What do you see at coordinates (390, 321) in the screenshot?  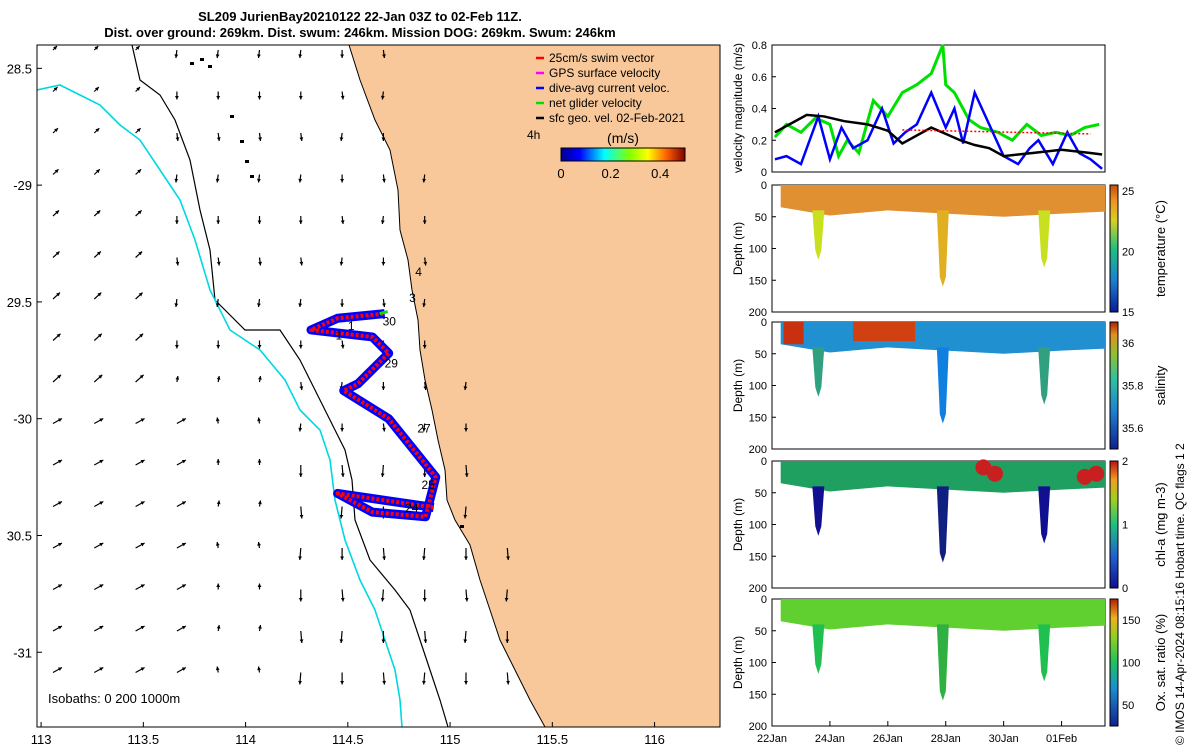 I see `track-day-label: 30` at bounding box center [390, 321].